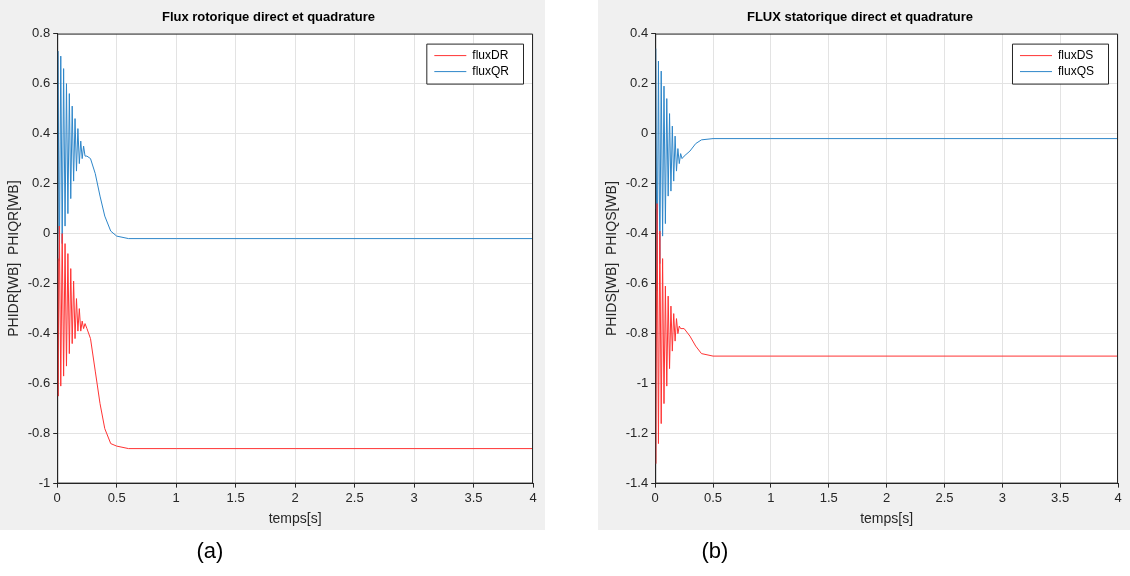 The width and height of the screenshot is (1130, 576). Describe the element at coordinates (490, 54) in the screenshot. I see `legend-label: fluxDR` at that location.